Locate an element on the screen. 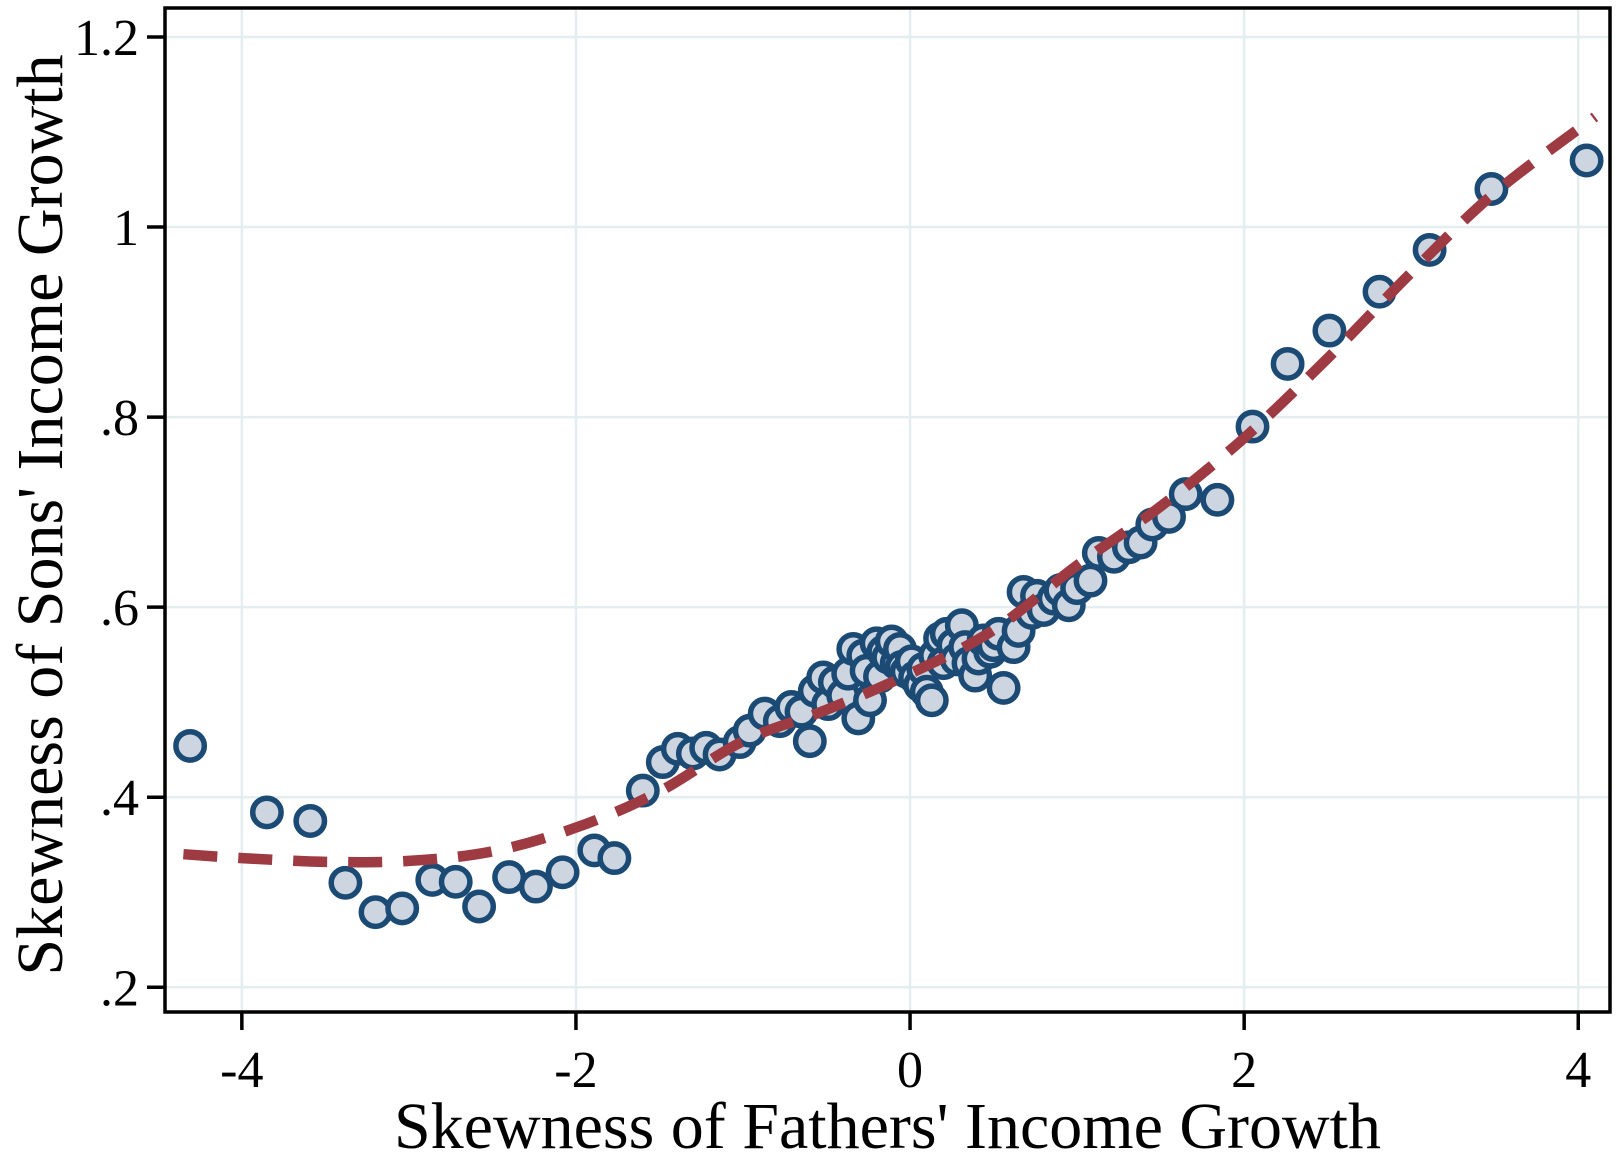 The width and height of the screenshot is (1620, 1162). y-tick-label: .4 is located at coordinates (119, 798).